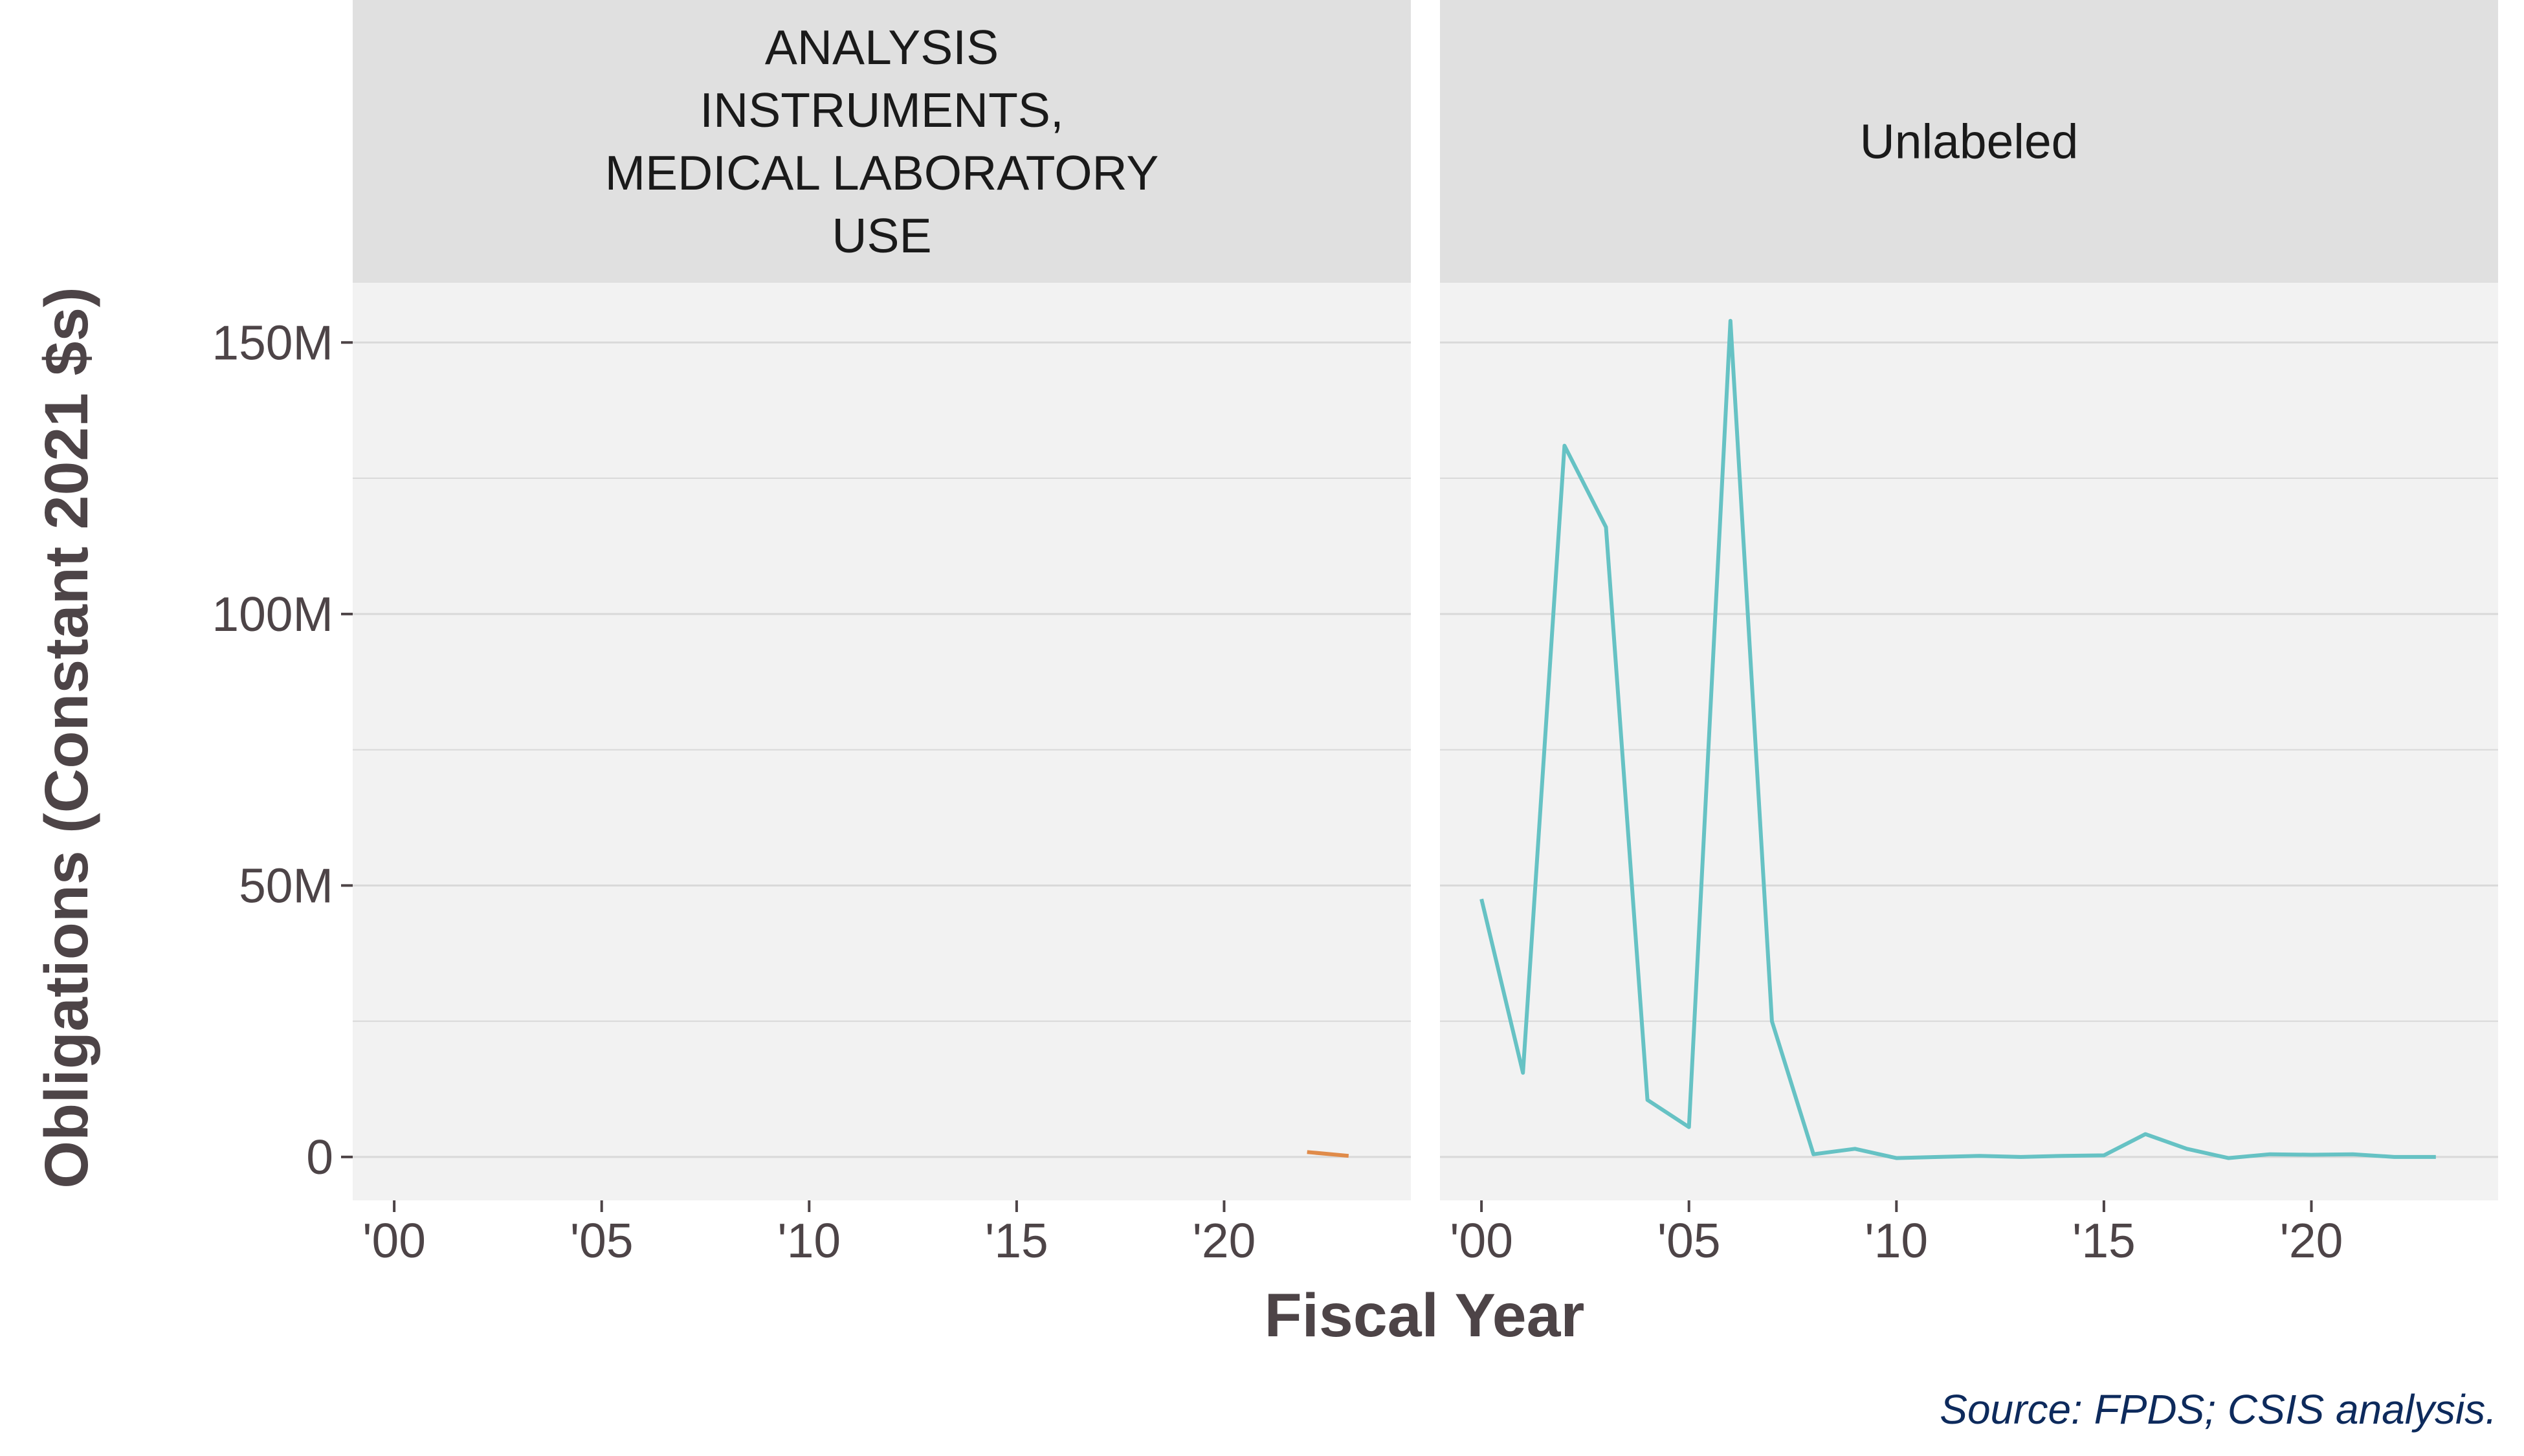 This screenshot has height=1456, width=2524. I want to click on facet-strip-label: ANALYSIS, so click(882, 47).